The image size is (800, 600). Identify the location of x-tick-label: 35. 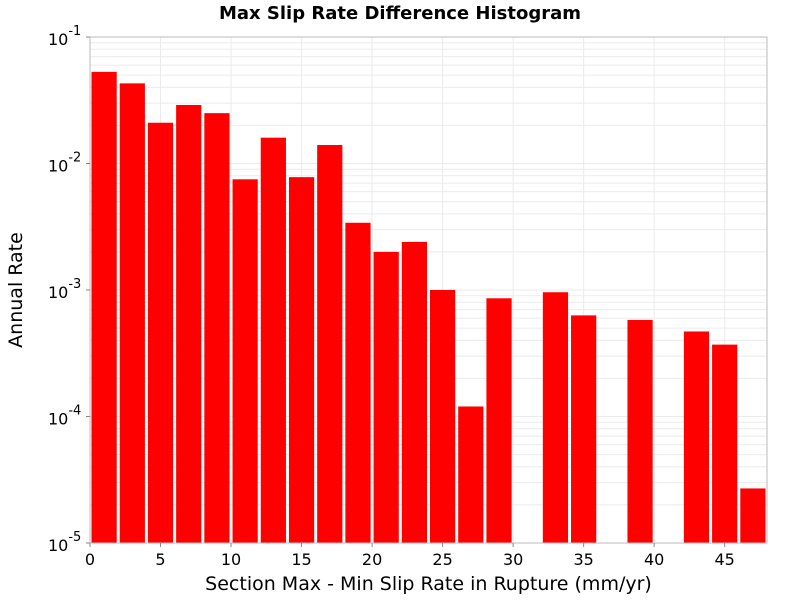
(583, 559).